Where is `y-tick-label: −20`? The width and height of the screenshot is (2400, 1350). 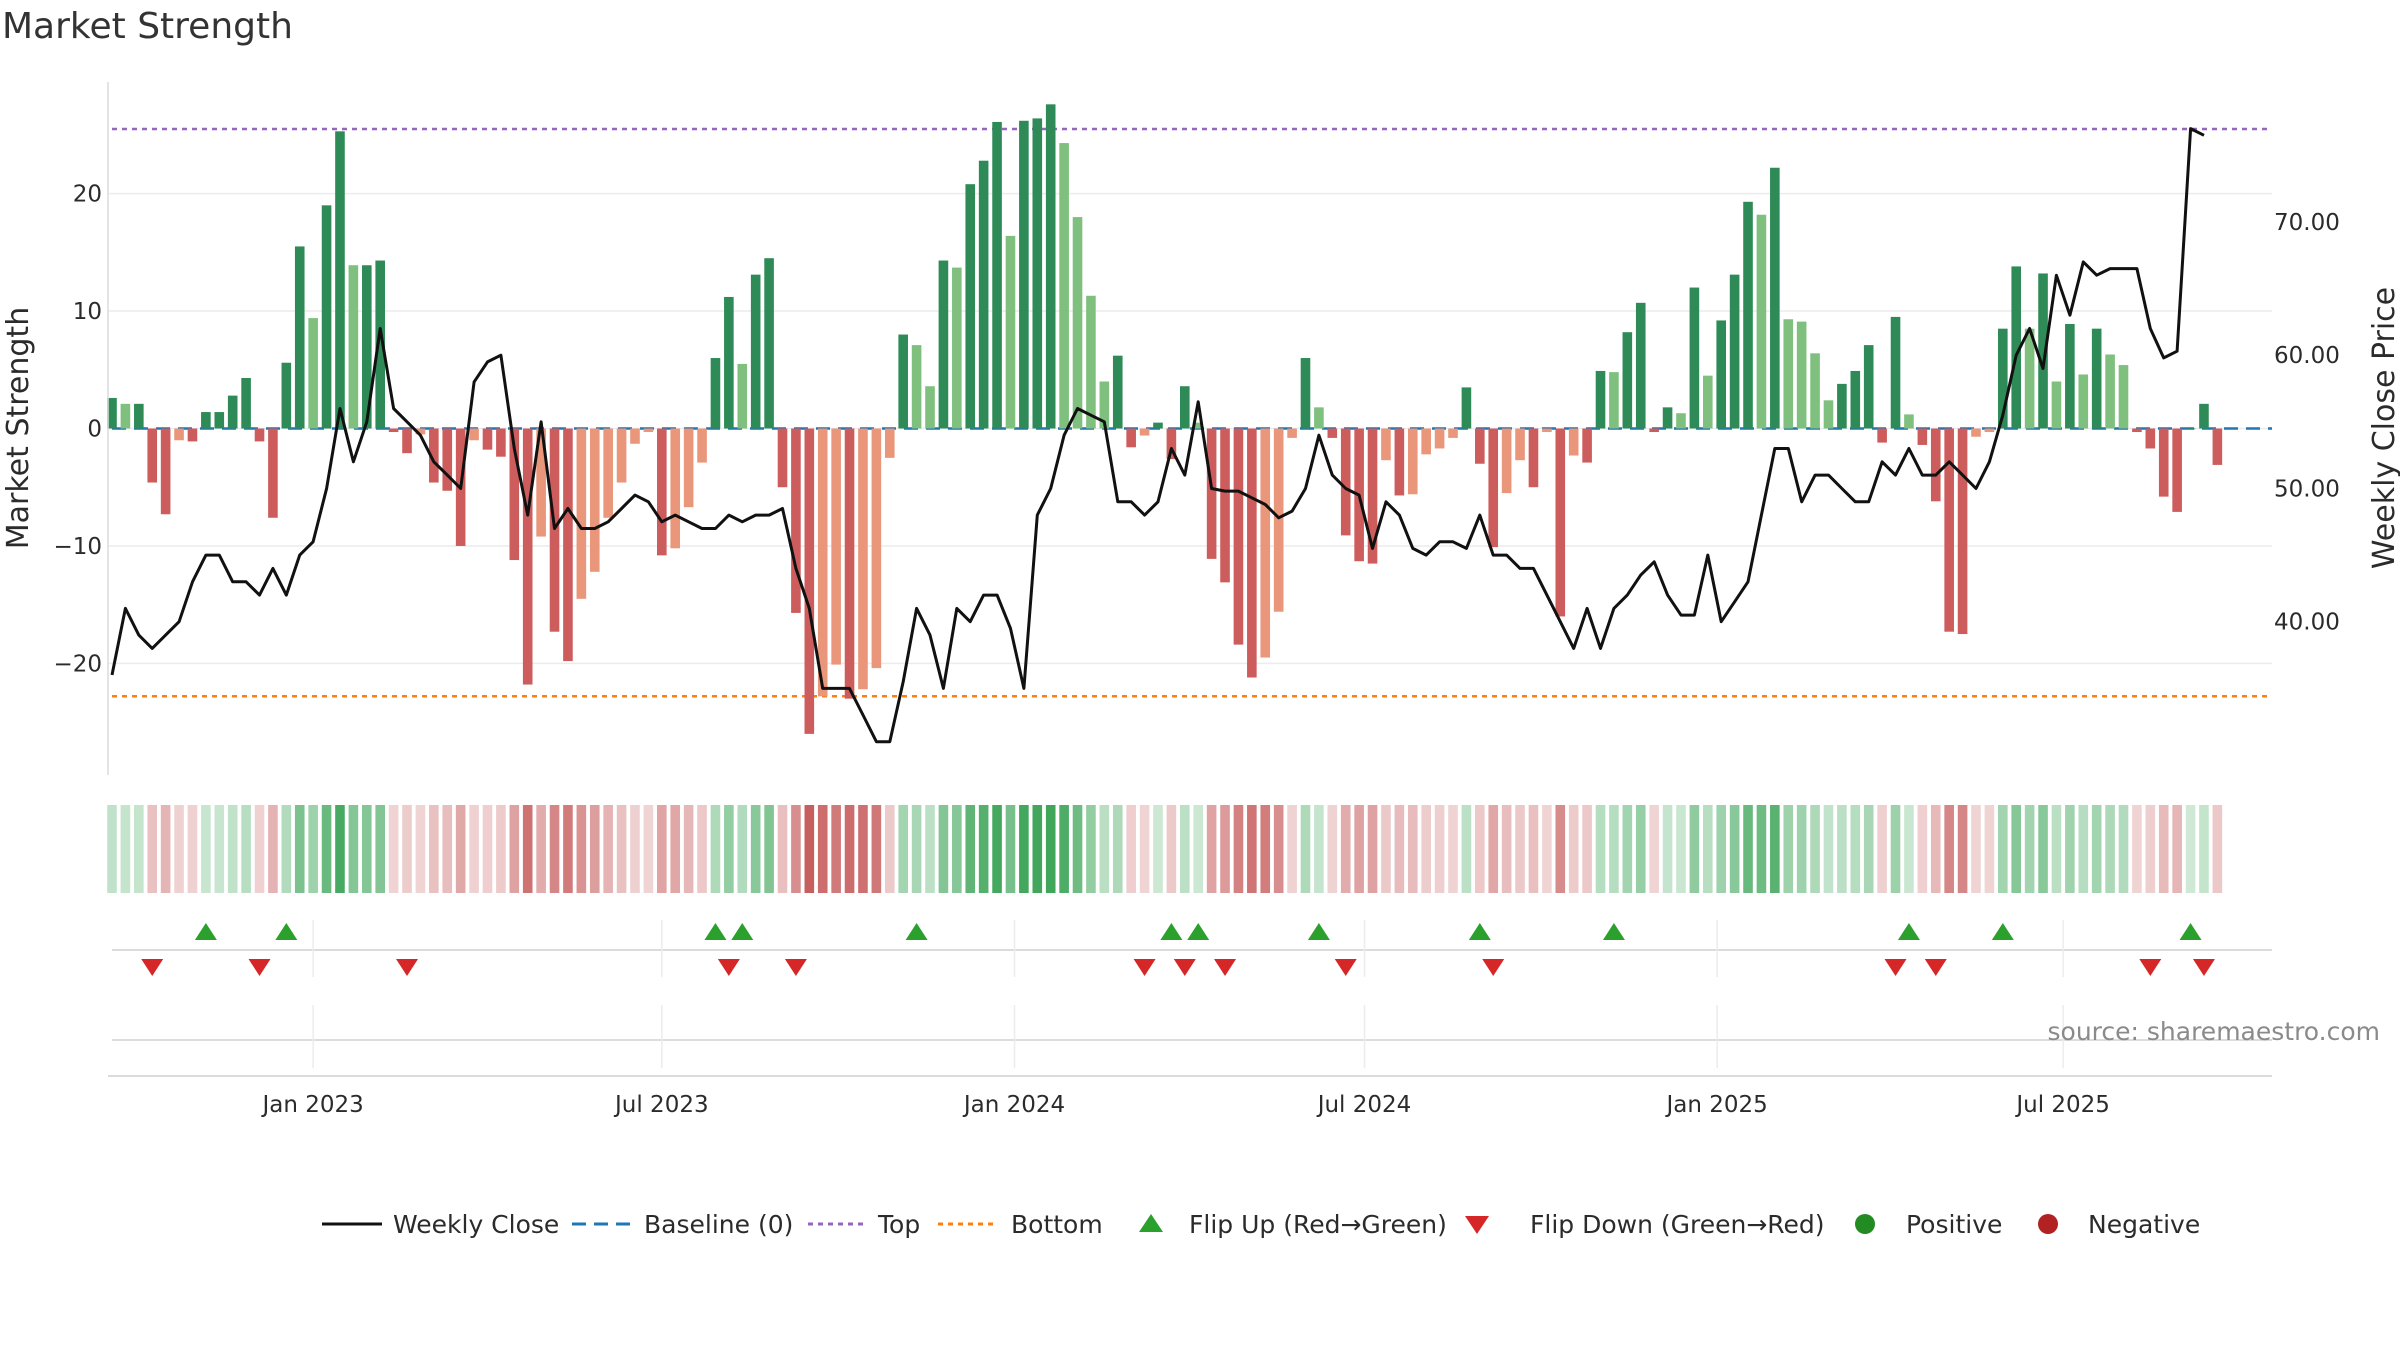
y-tick-label: −20 is located at coordinates (77, 664).